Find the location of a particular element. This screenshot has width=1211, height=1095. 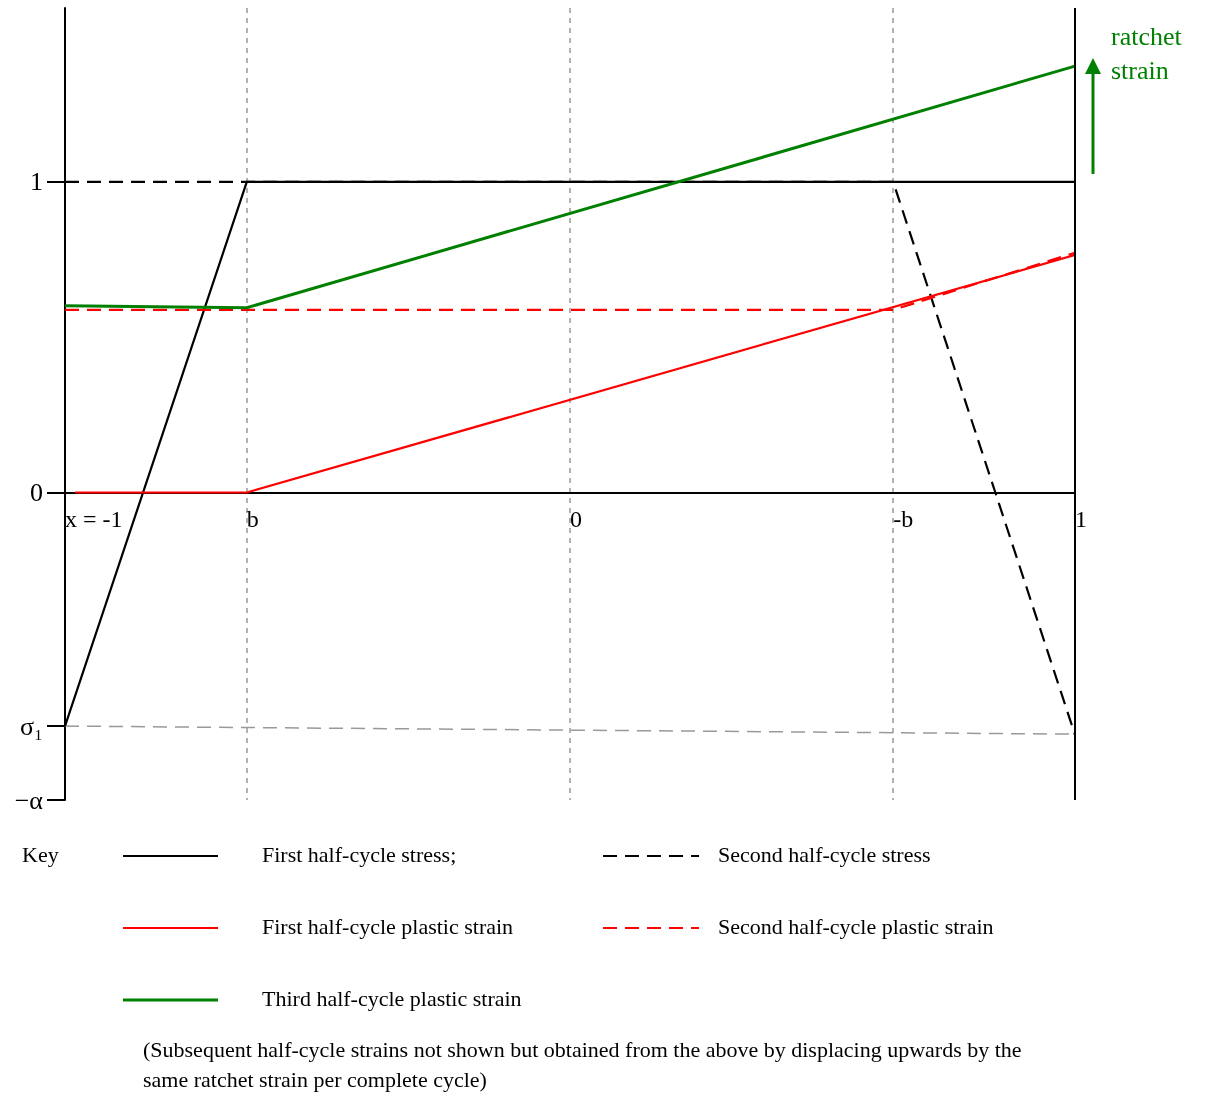

x-tick-label: -b is located at coordinates (903, 518).